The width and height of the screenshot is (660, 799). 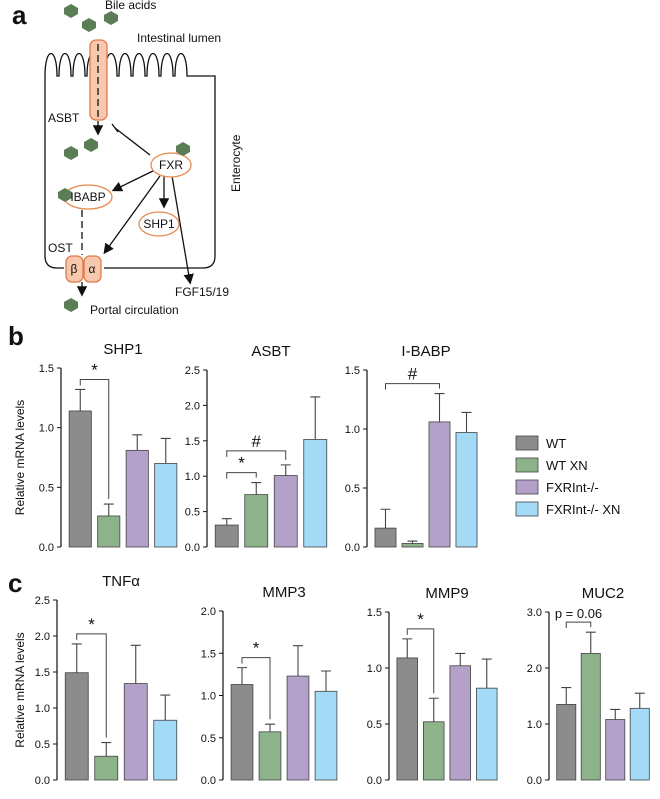 I want to click on fxr-node, so click(x=171, y=165).